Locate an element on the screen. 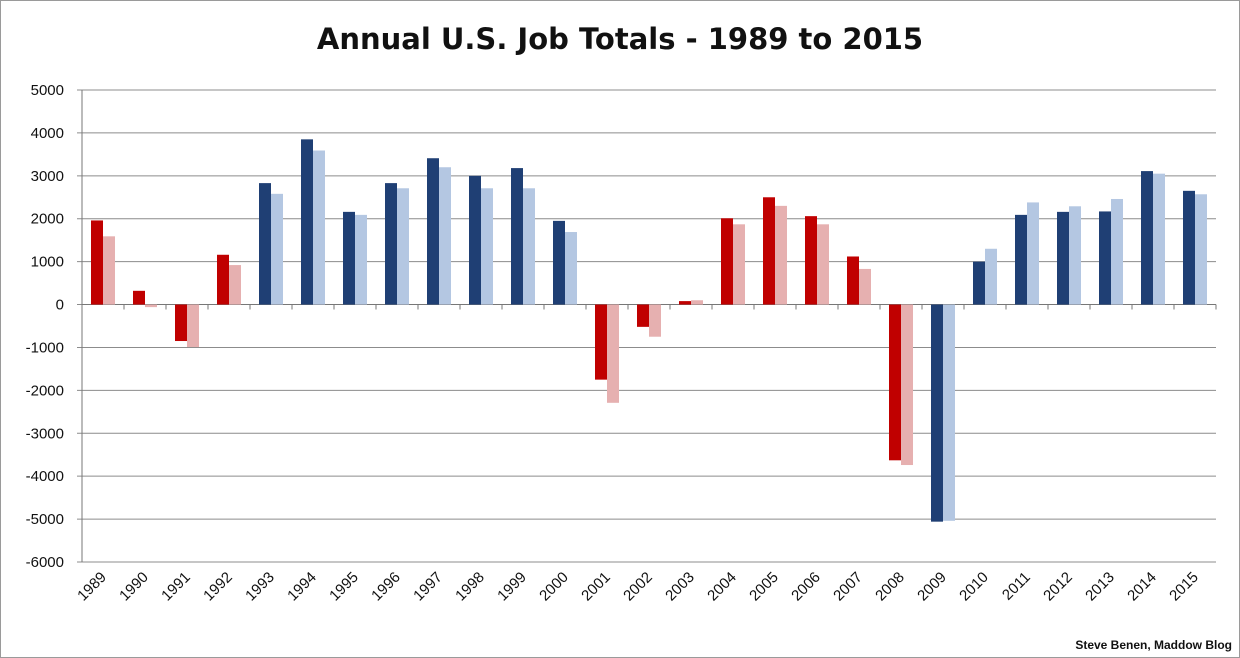 Image resolution: width=1240 pixels, height=658 pixels. bar-2008-a is located at coordinates (895, 382).